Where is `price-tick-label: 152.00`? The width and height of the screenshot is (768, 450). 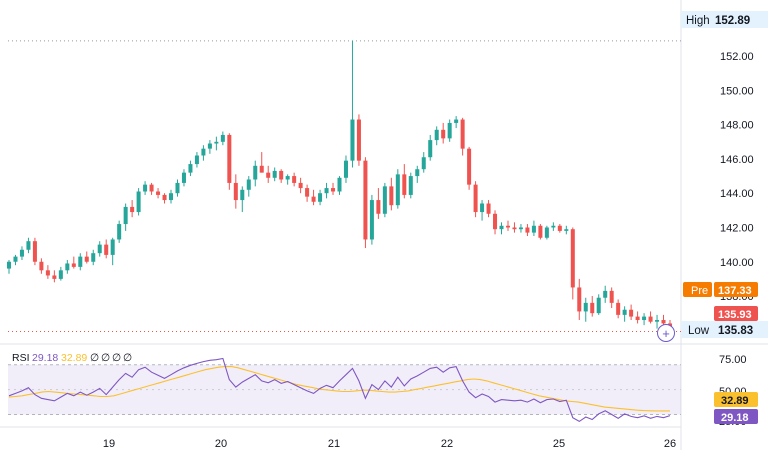
price-tick-label: 152.00 is located at coordinates (737, 57).